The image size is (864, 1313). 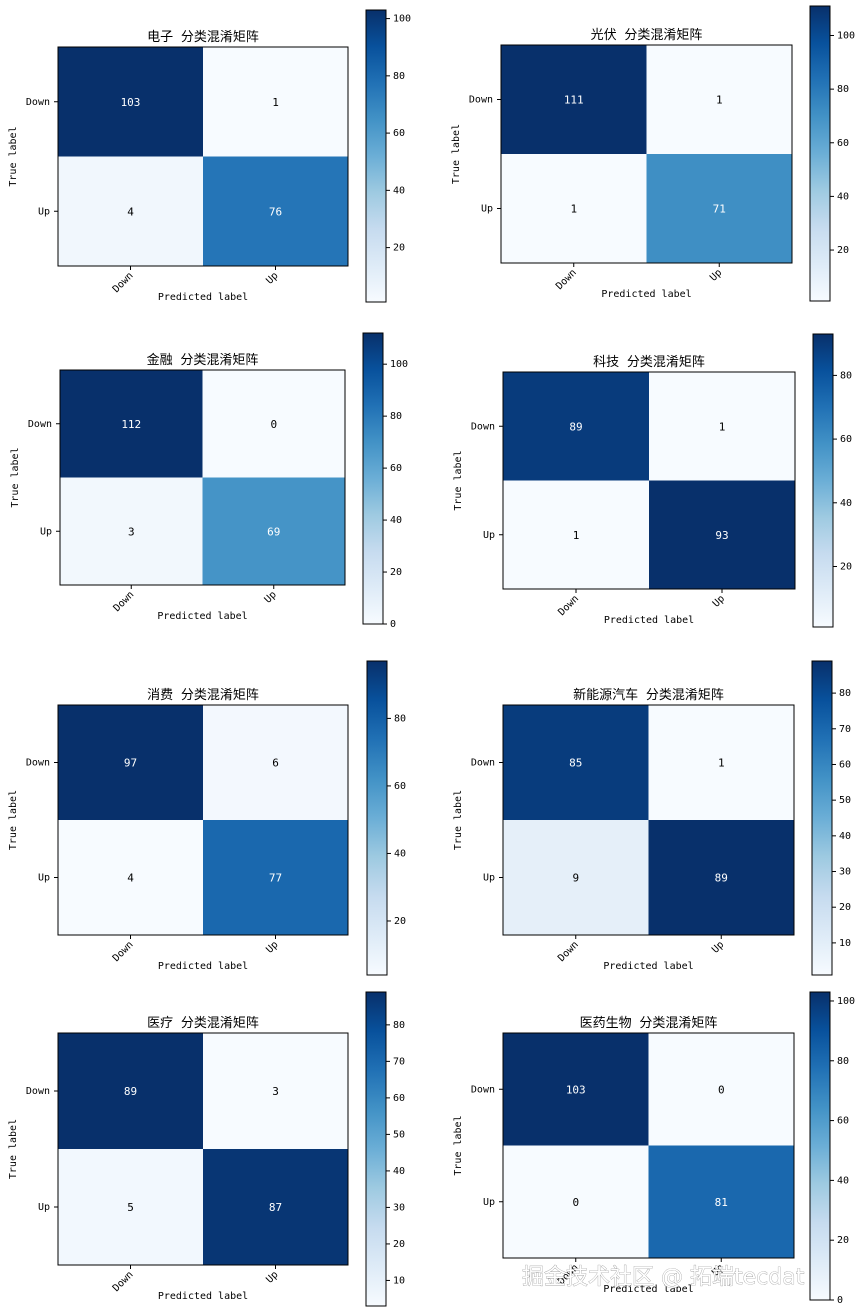 I want to click on cell-value: 5, so click(x=130, y=1207).